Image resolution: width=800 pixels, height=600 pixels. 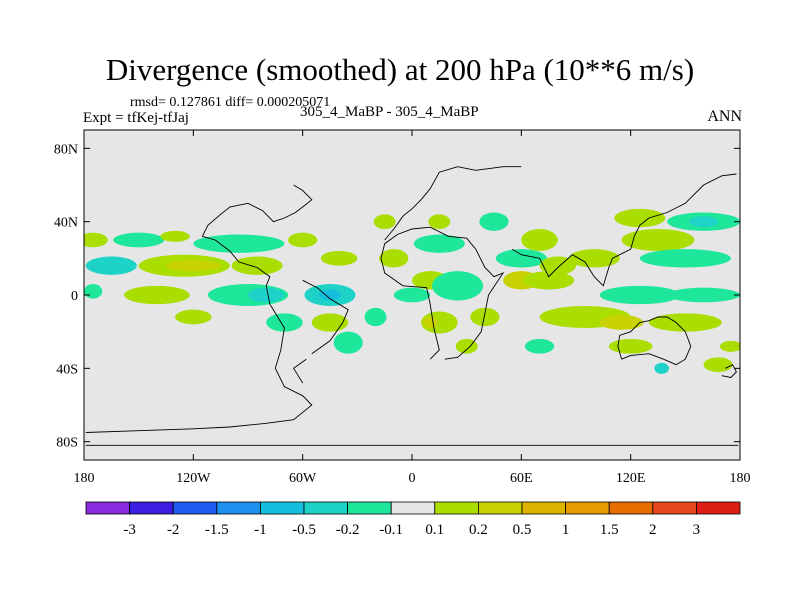 I want to click on colorbar-label-13: 3, so click(x=697, y=530).